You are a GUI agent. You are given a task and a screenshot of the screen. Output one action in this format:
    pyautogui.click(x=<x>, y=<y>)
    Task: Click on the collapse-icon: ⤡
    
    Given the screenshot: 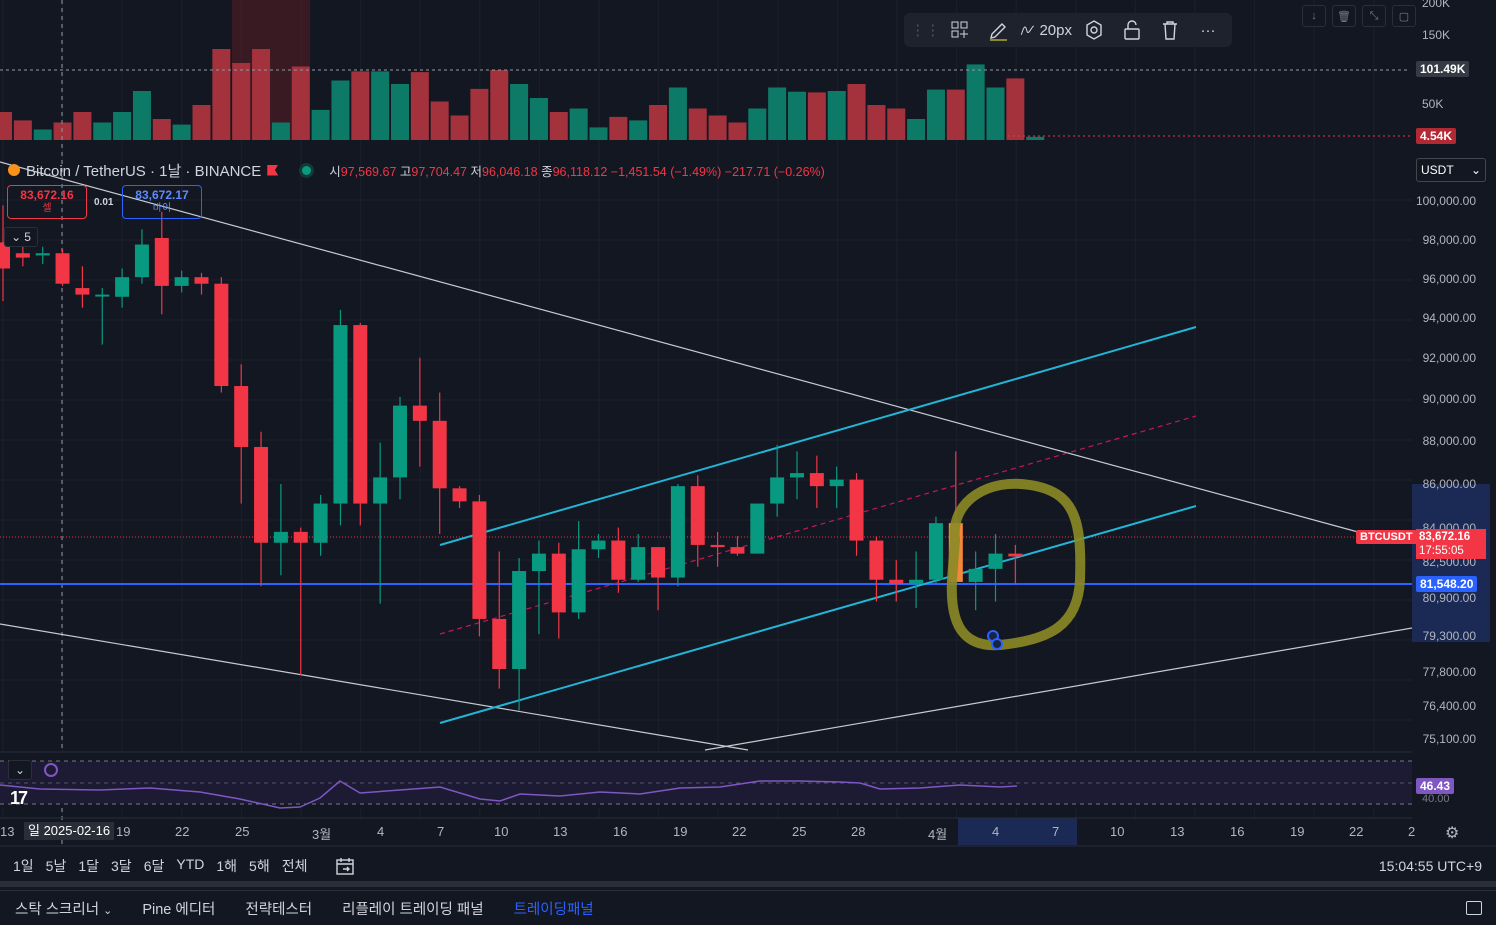 What is the action you would take?
    pyautogui.click(x=1374, y=16)
    